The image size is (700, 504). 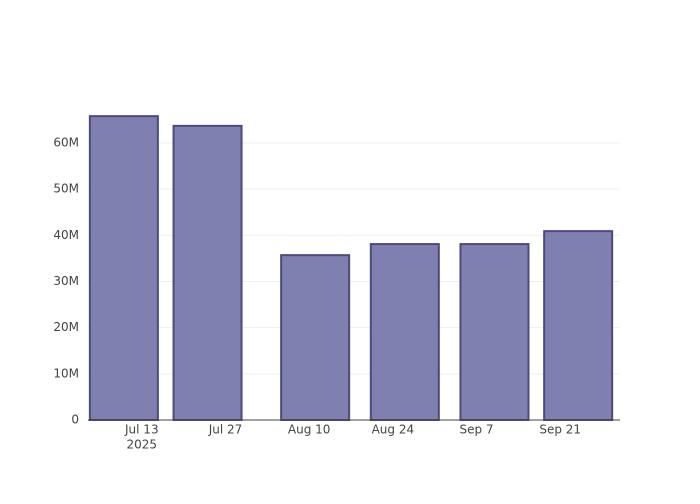 I want to click on x-tick-label: Sep 7, so click(x=477, y=430).